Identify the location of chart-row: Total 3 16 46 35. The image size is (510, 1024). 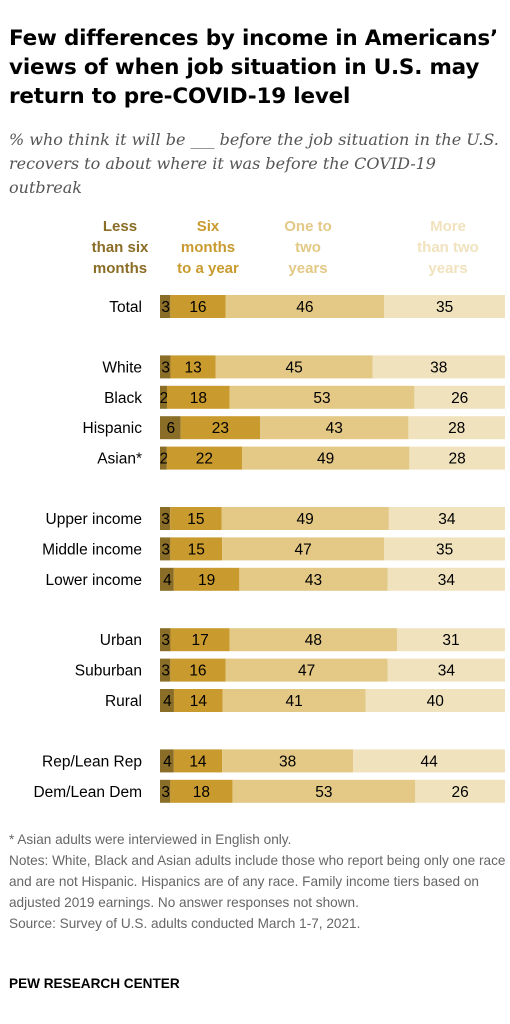
(307, 306).